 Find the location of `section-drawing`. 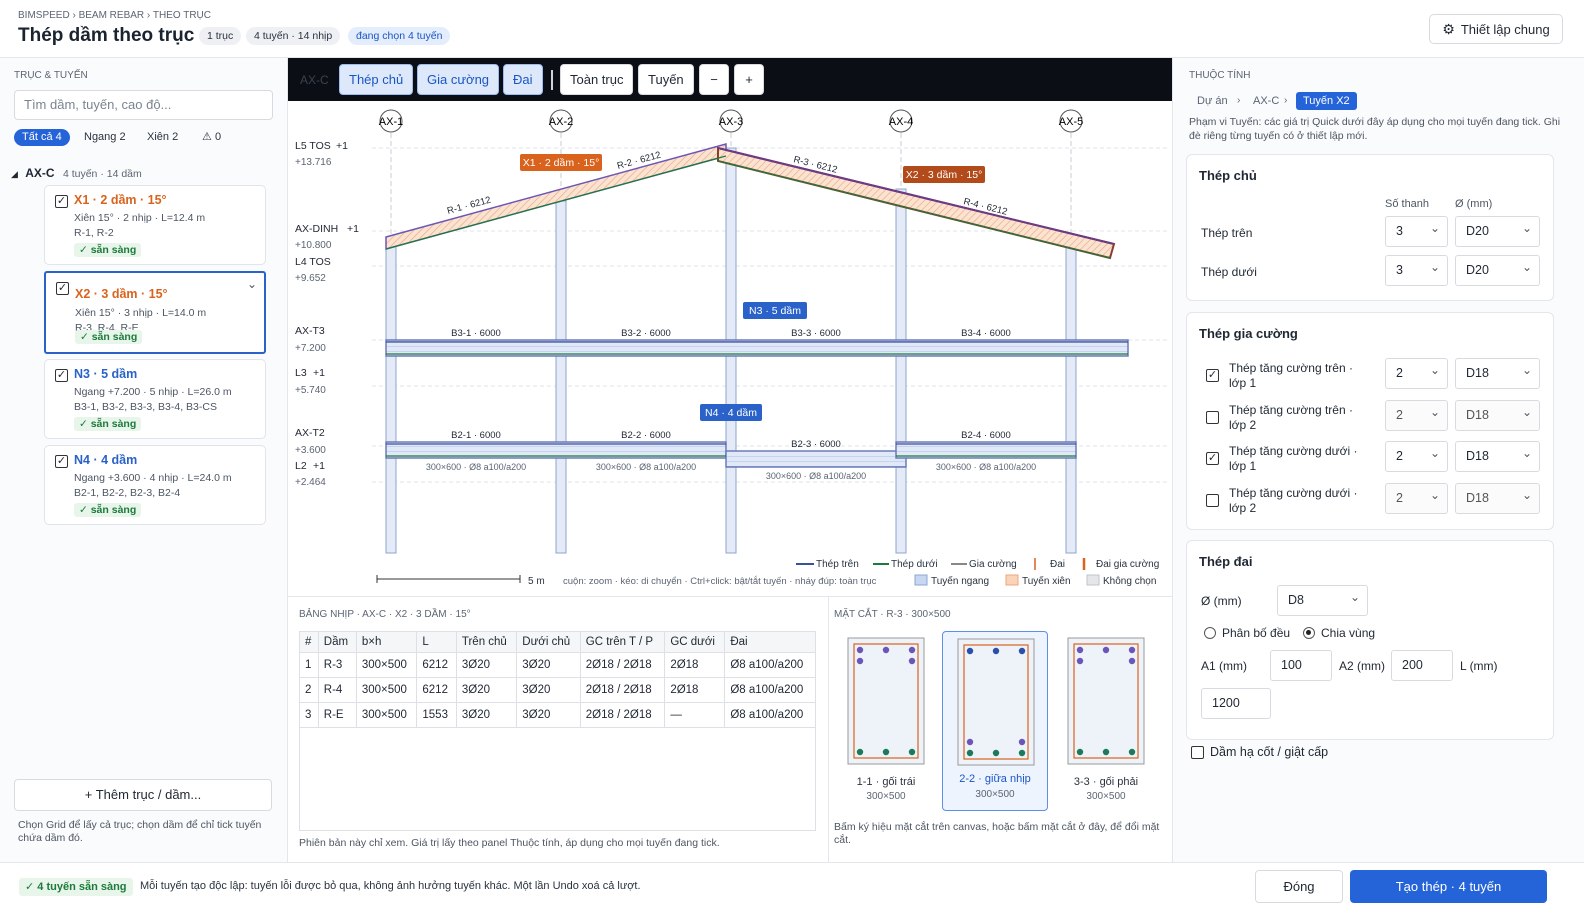

section-drawing is located at coordinates (1106, 701).